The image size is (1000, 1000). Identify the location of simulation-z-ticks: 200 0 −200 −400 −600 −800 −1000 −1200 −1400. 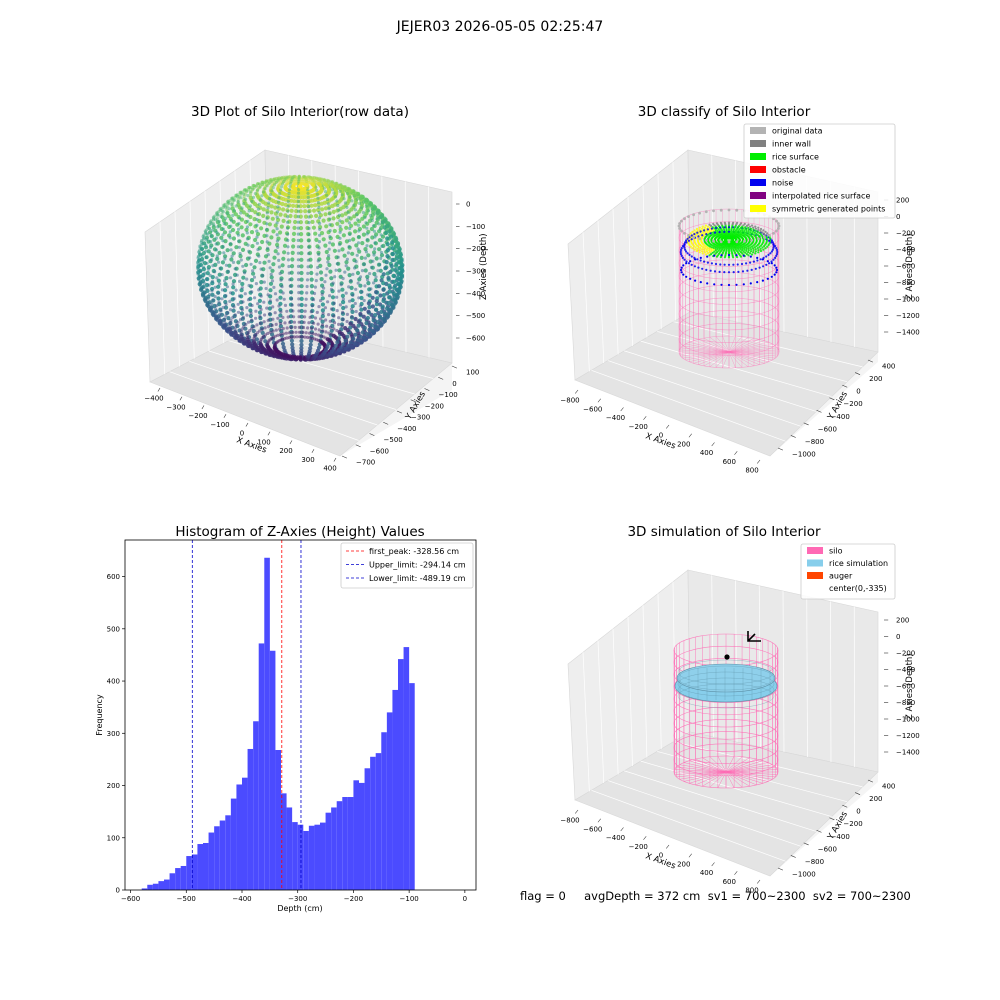
(902, 687).